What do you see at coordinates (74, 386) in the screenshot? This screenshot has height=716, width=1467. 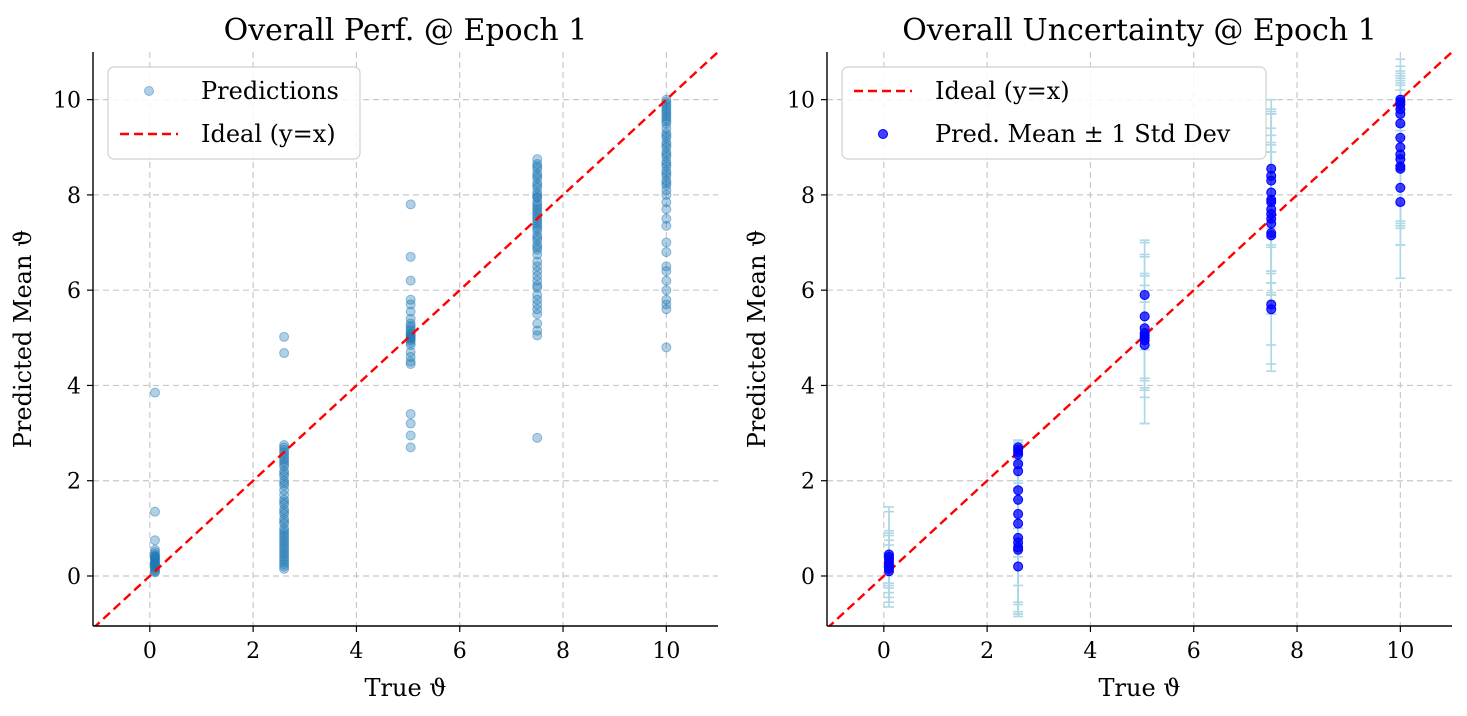 I see `y-tick-label: 4` at bounding box center [74, 386].